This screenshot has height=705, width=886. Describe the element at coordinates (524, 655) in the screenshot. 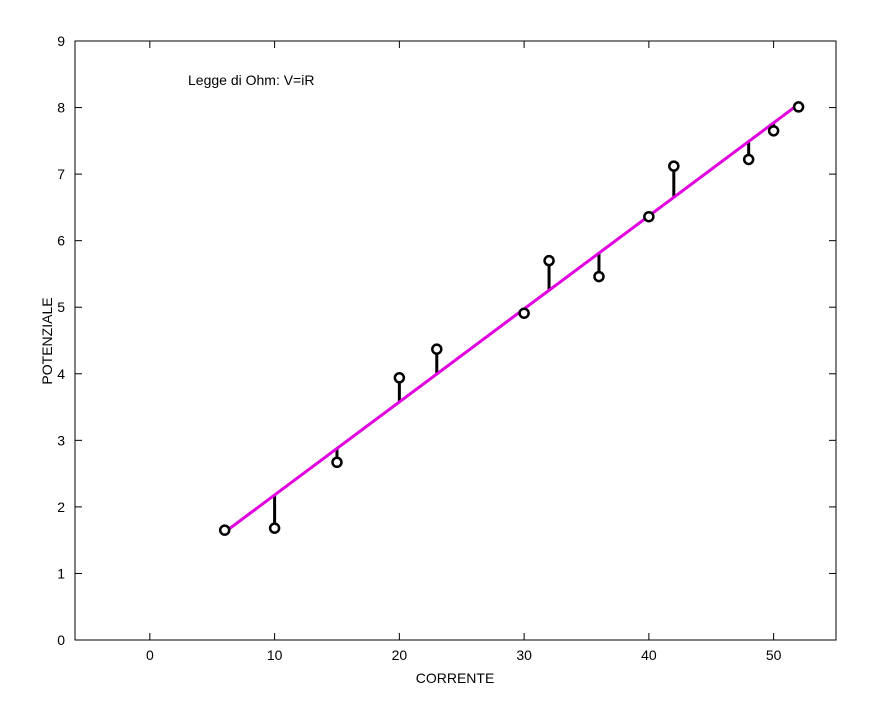

I see `x-tick-label: 30` at that location.